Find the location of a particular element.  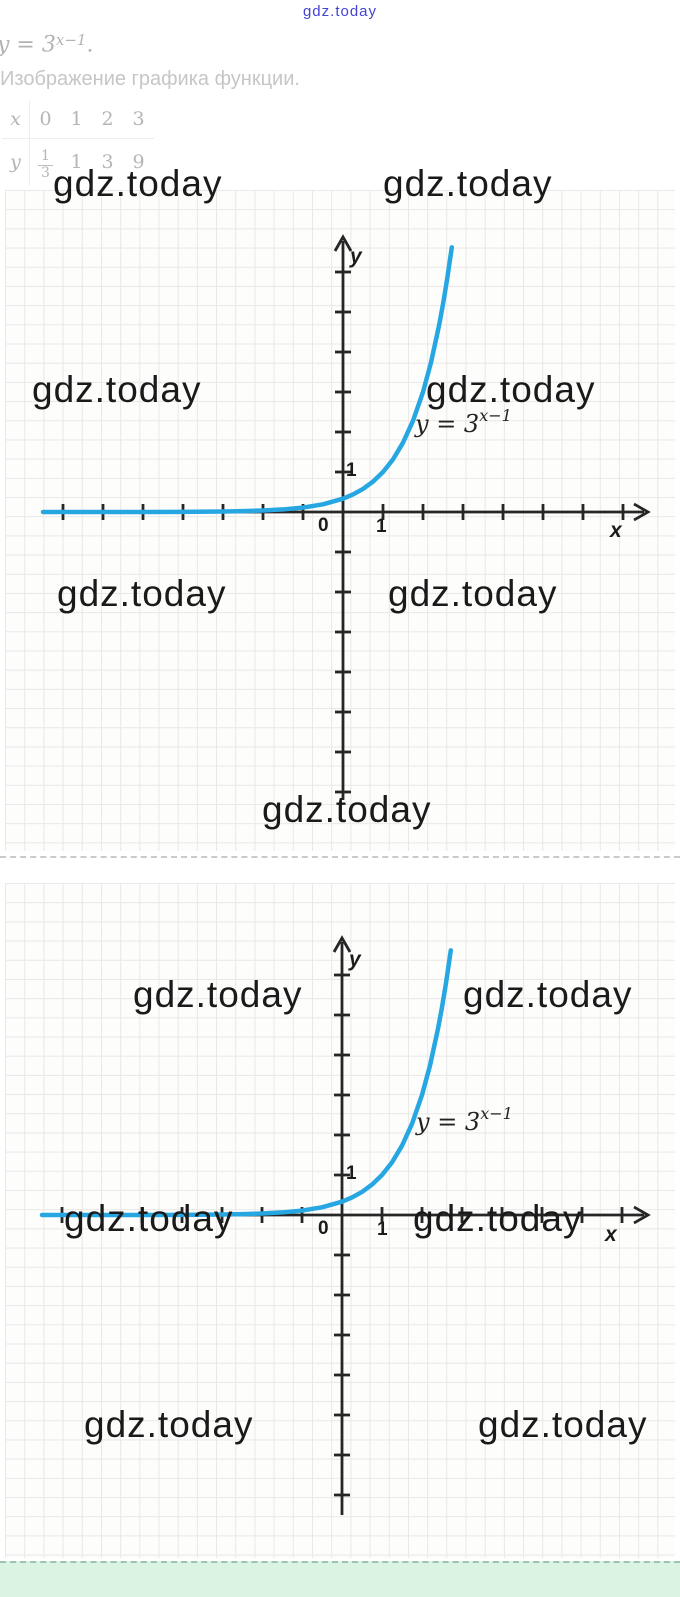

header-bar: gdz.today is located at coordinates (340, 12).